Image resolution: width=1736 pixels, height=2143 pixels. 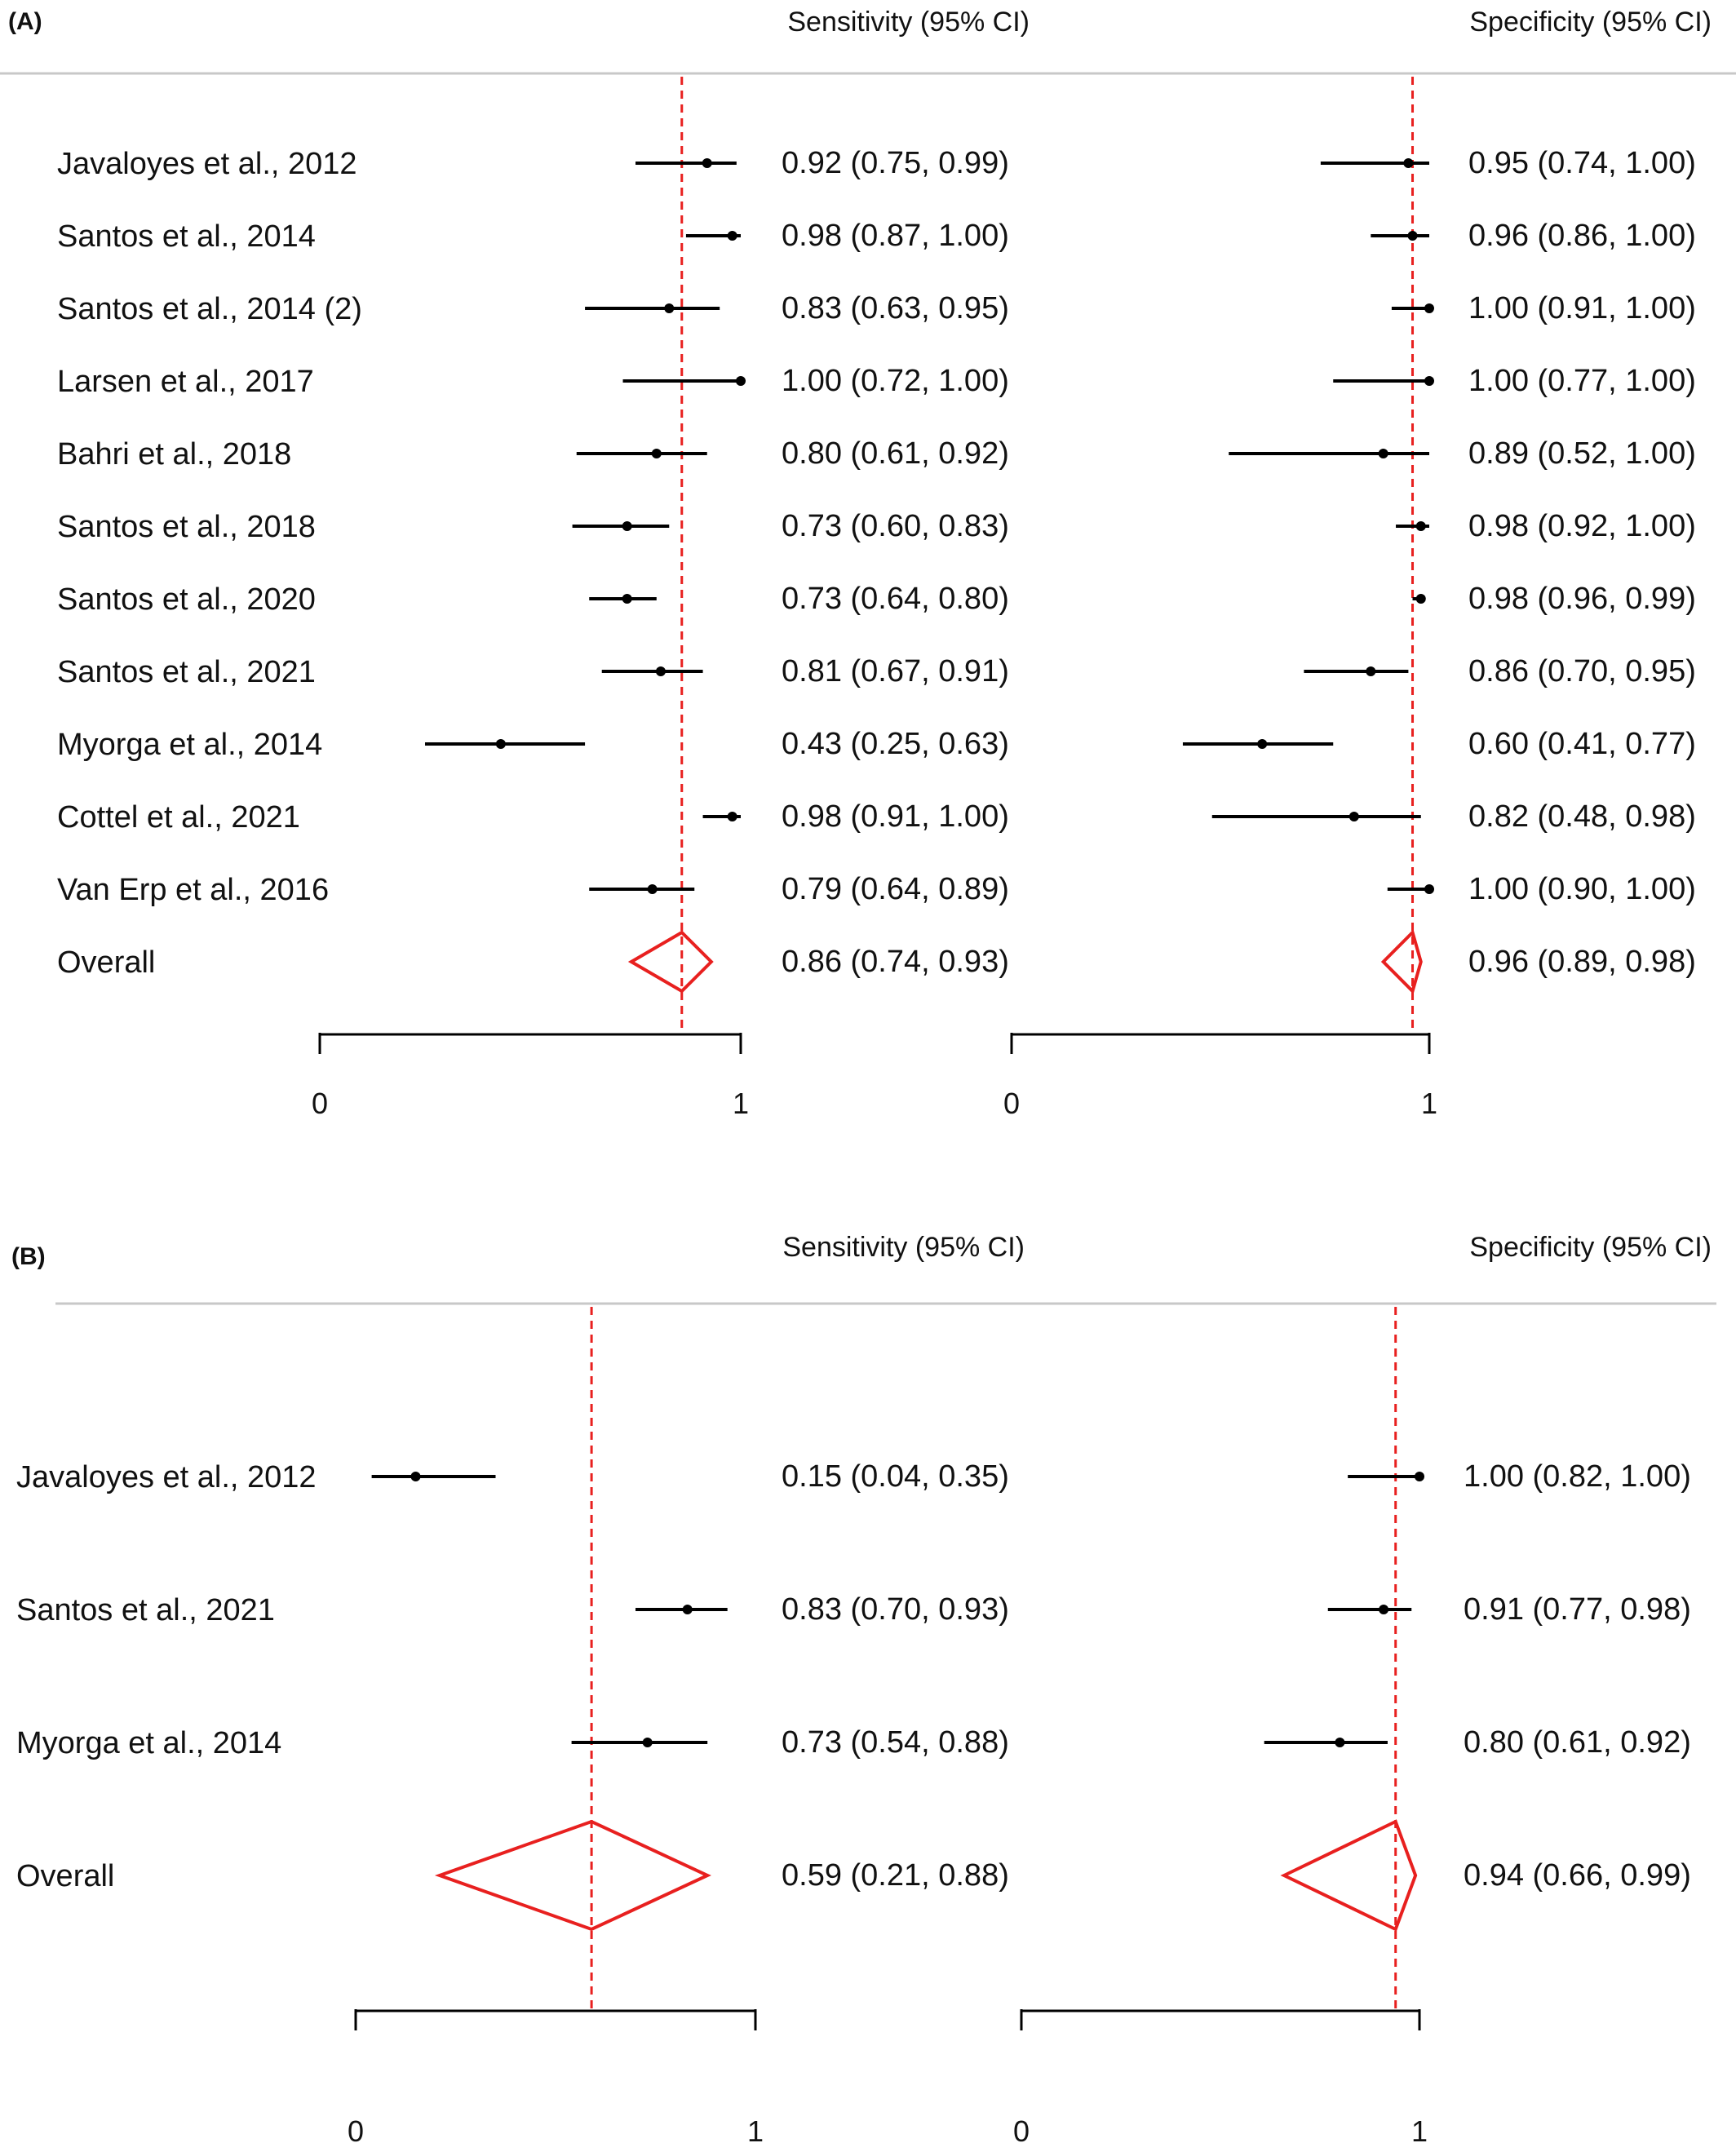 I want to click on overall-sensitivity-ci-text: 0.86 (0.74, 0.93), so click(x=895, y=962).